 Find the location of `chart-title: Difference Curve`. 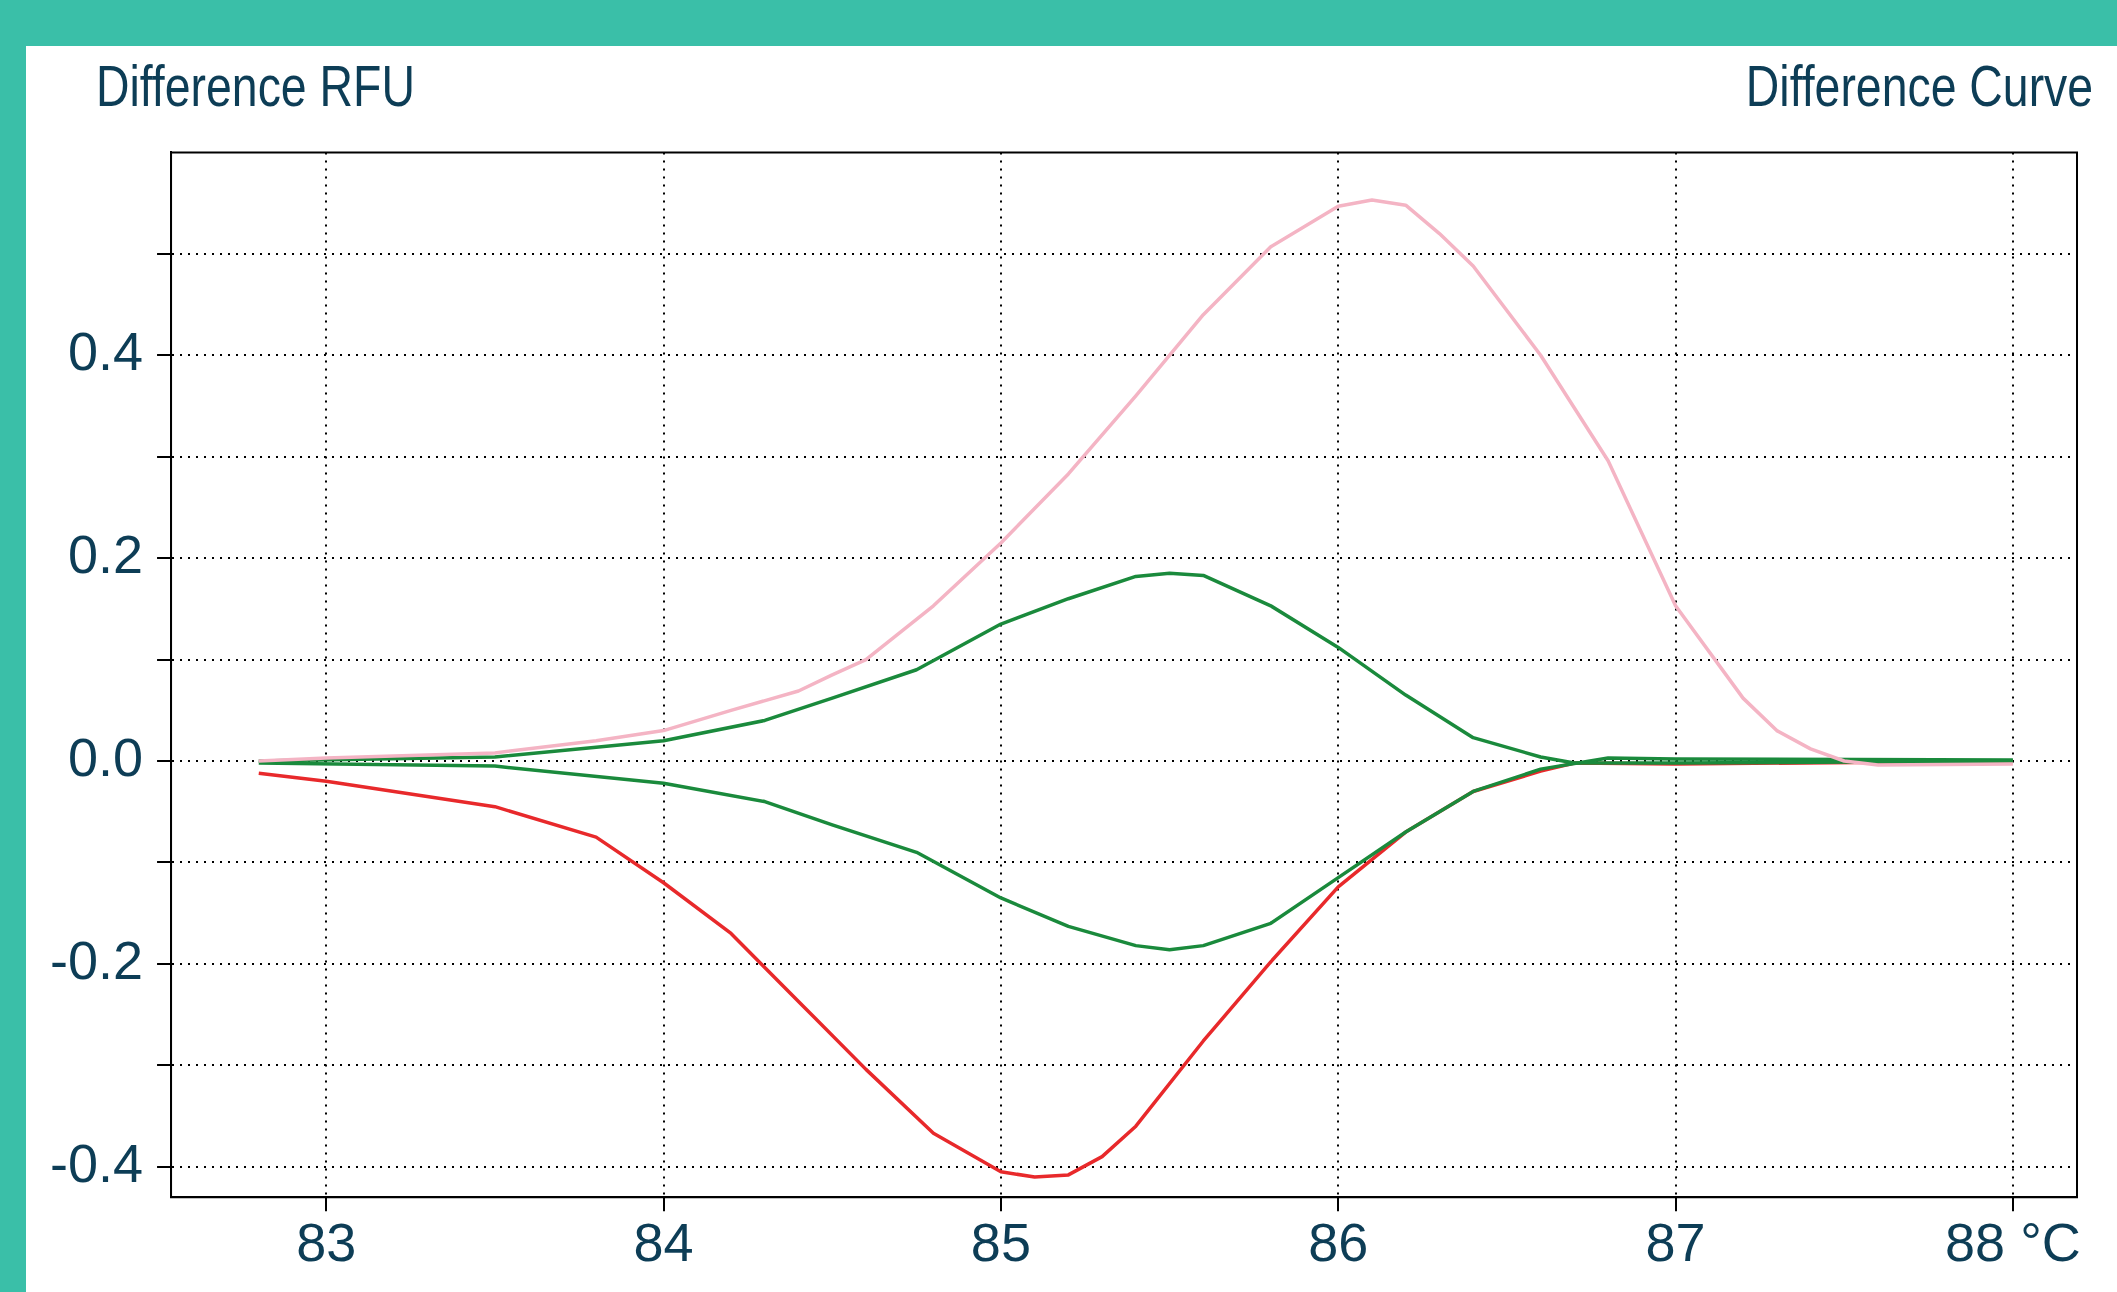

chart-title: Difference Curve is located at coordinates (1919, 85).